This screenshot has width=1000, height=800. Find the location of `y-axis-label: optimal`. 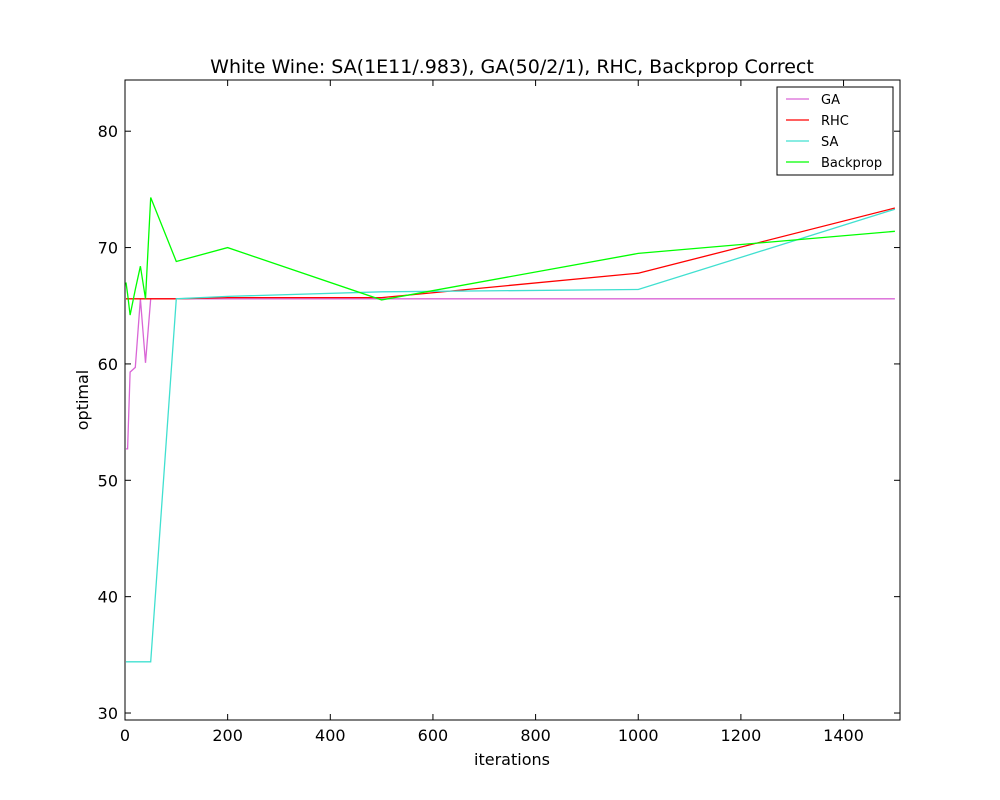

y-axis-label: optimal is located at coordinates (82, 400).